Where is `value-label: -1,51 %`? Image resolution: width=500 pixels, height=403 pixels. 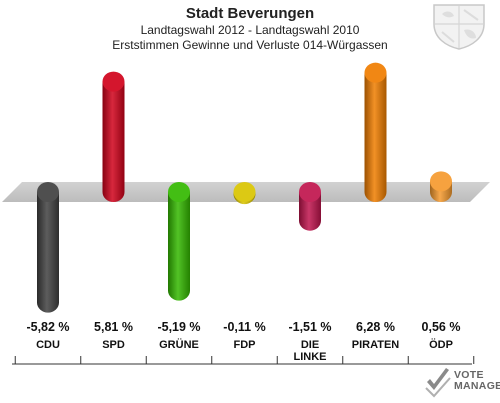 value-label: -1,51 % is located at coordinates (310, 327).